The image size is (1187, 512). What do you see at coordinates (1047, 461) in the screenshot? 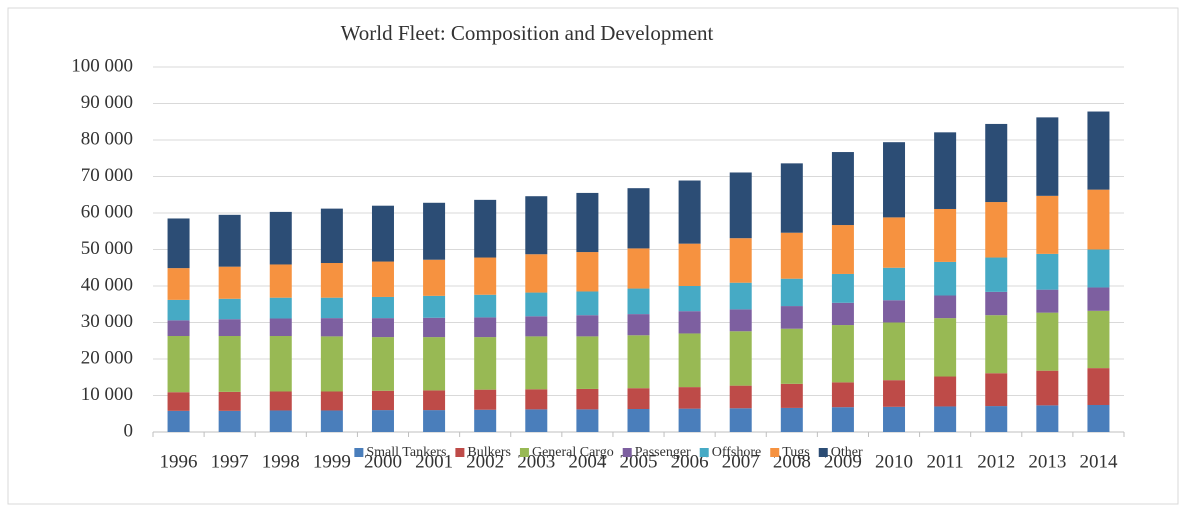
I see `x-tick-label: 2013` at bounding box center [1047, 461].